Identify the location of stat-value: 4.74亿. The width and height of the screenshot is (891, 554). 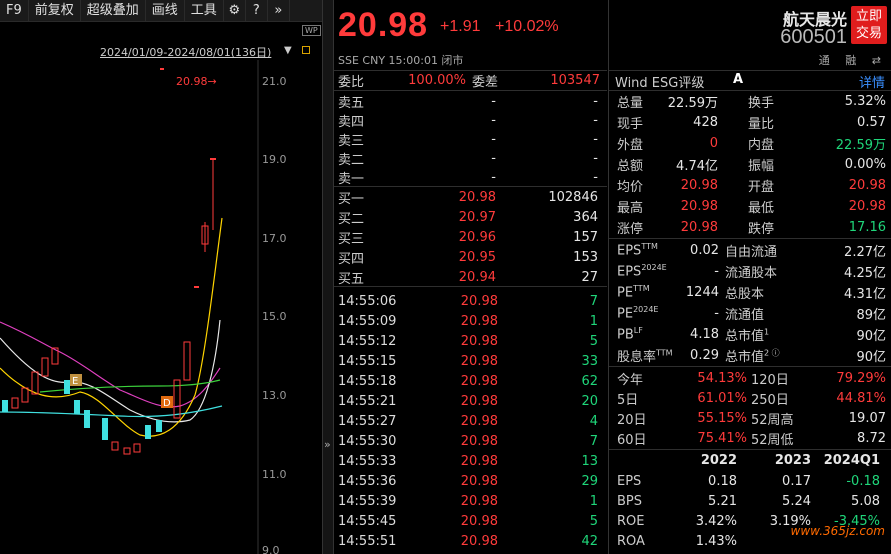
(697, 166).